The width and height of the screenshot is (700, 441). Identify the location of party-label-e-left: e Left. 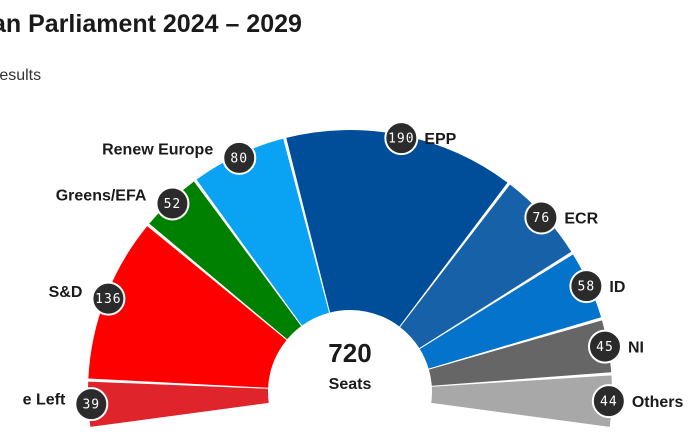
(44, 399).